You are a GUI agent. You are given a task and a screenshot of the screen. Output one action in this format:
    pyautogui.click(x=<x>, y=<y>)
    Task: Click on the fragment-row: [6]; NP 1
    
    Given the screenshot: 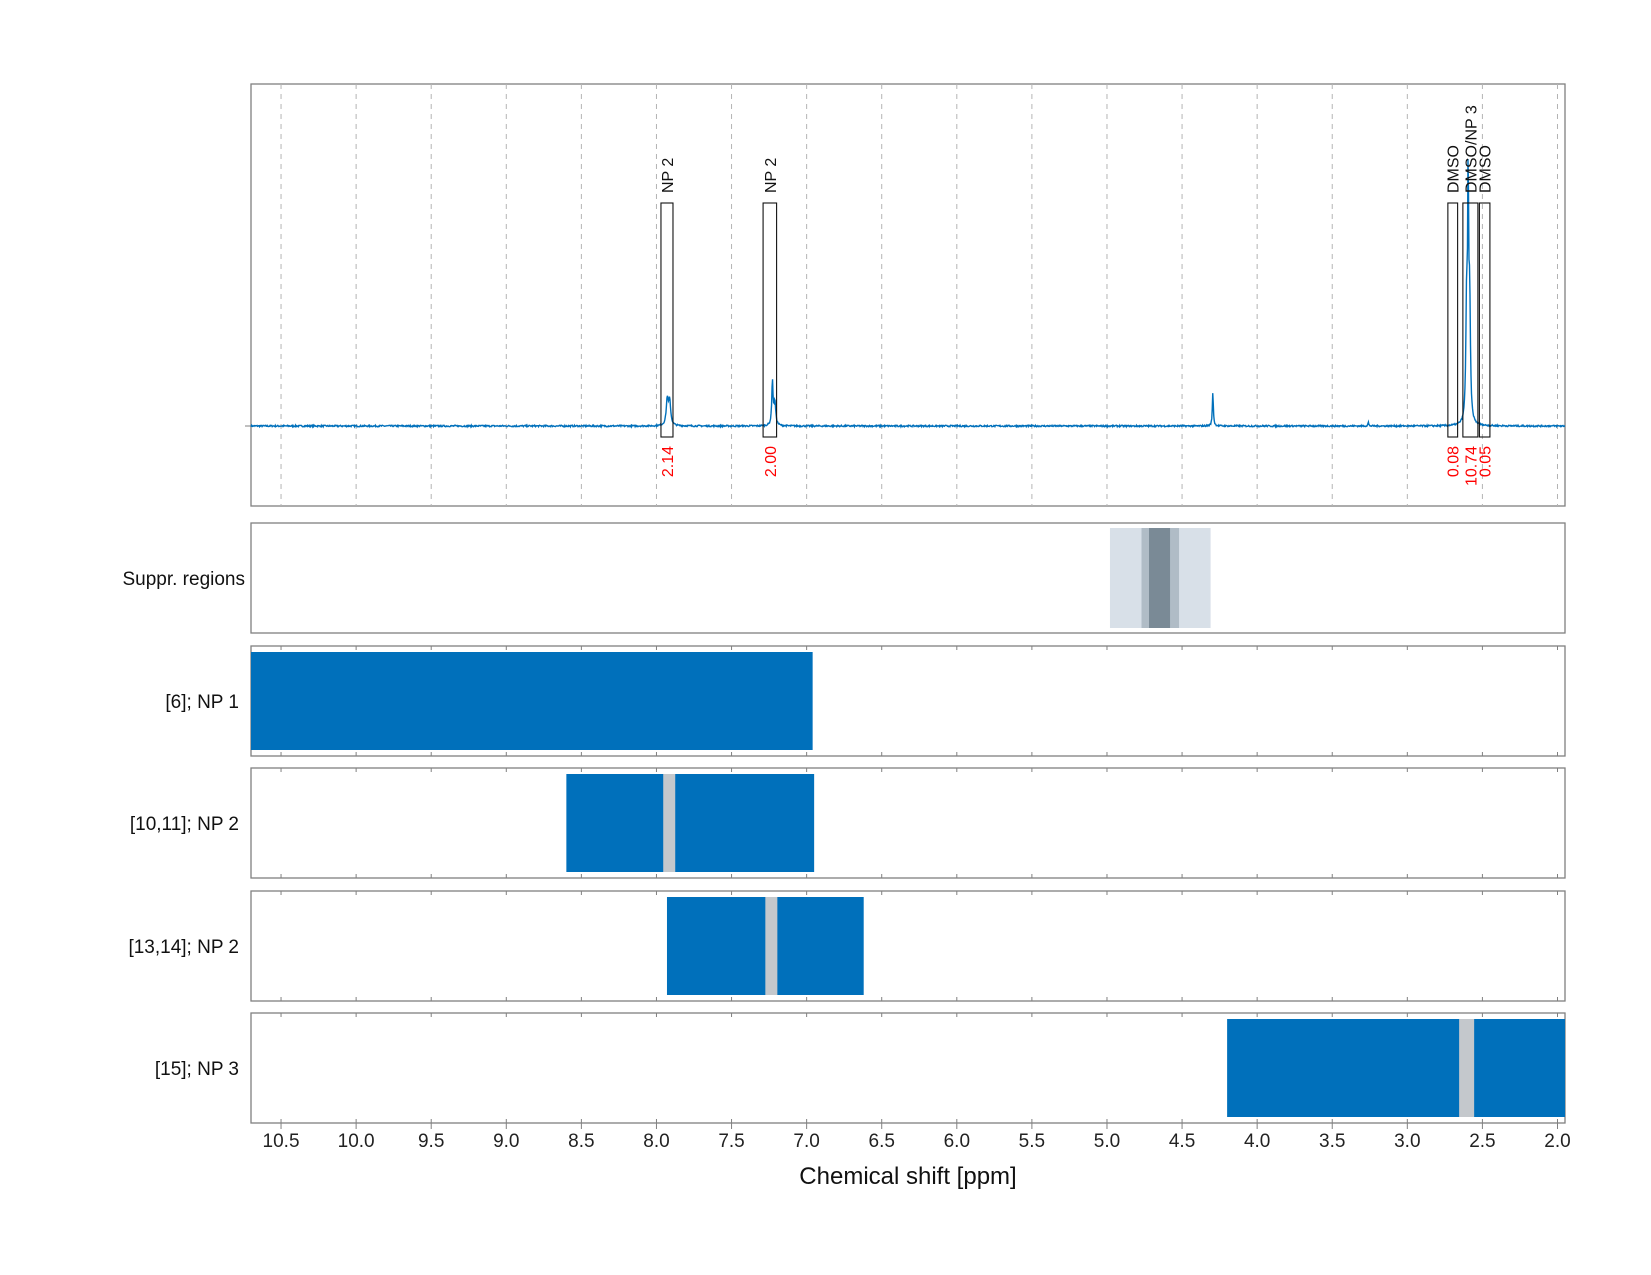 What is the action you would take?
    pyautogui.click(x=865, y=701)
    